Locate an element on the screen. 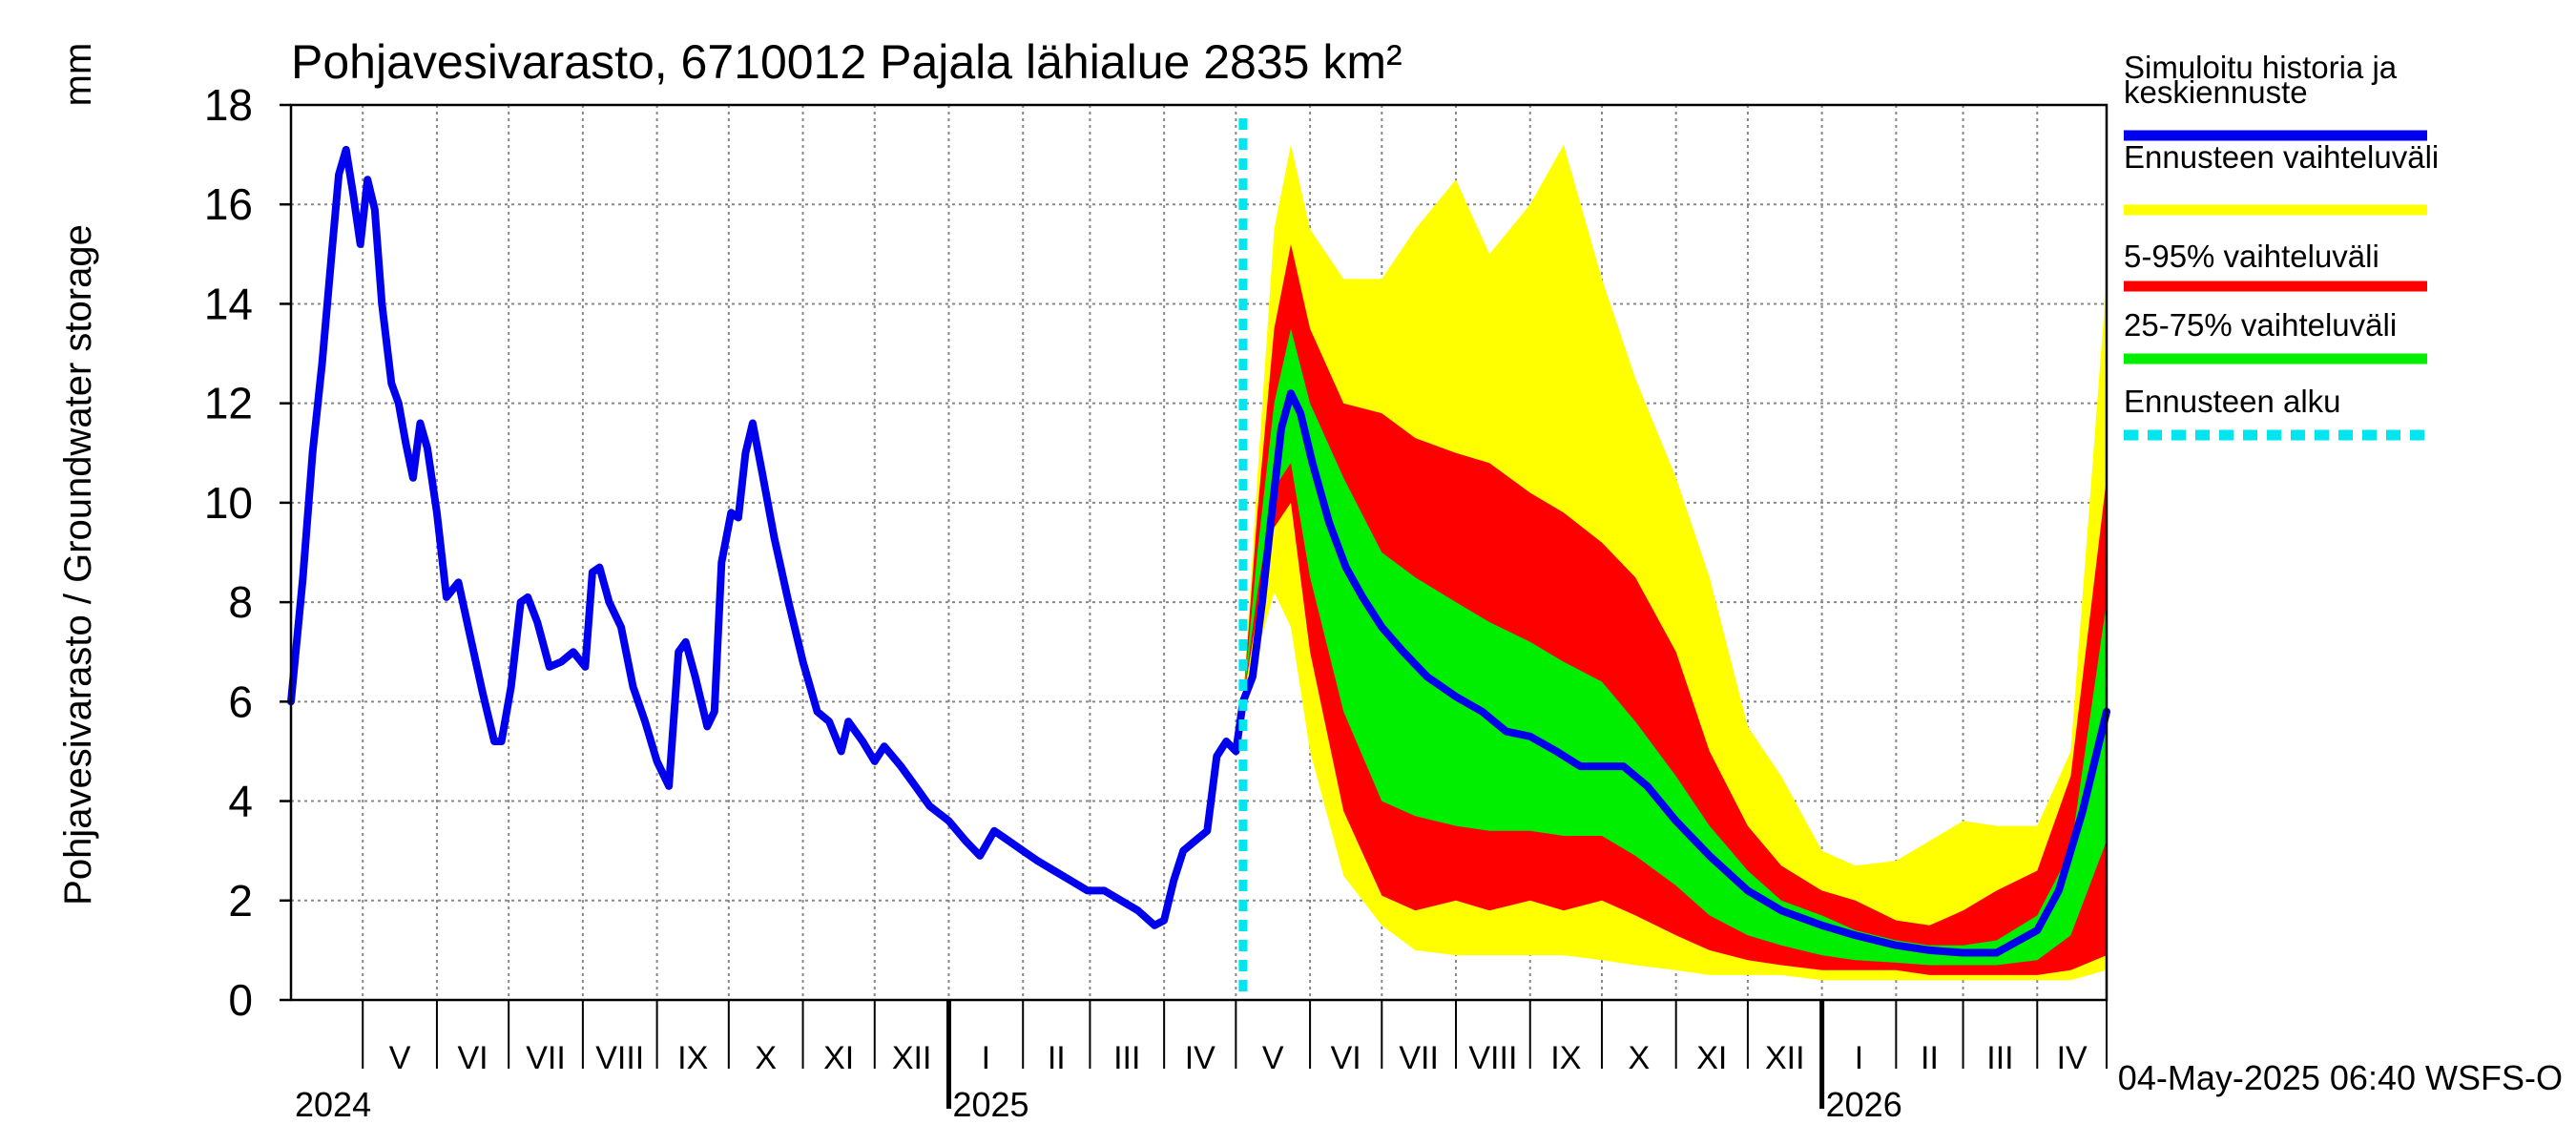 The height and width of the screenshot is (1145, 2576). y-tick-label: 0 is located at coordinates (240, 1000).